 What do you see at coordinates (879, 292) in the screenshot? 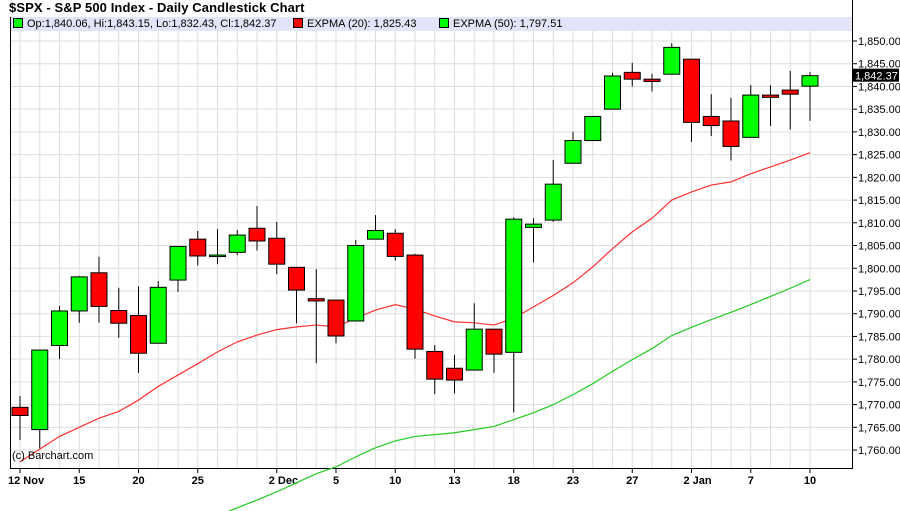
I see `y-tick-label: 1,795.00` at bounding box center [879, 292].